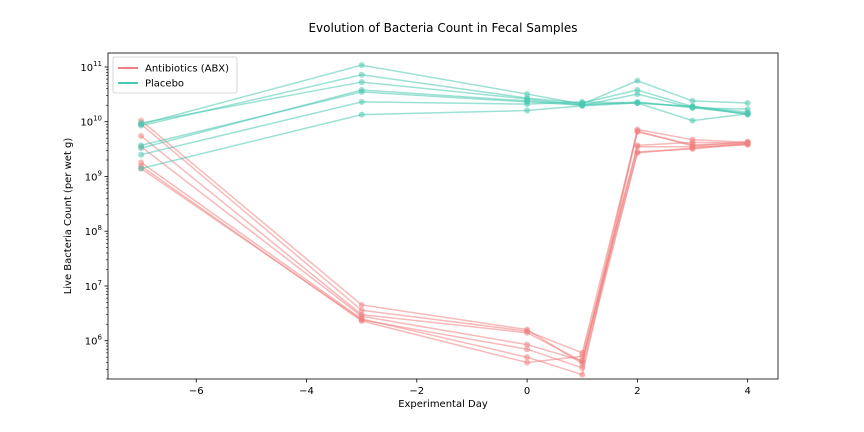 This screenshot has height=432, width=864. I want to click on x-tick-label: −2, so click(416, 391).